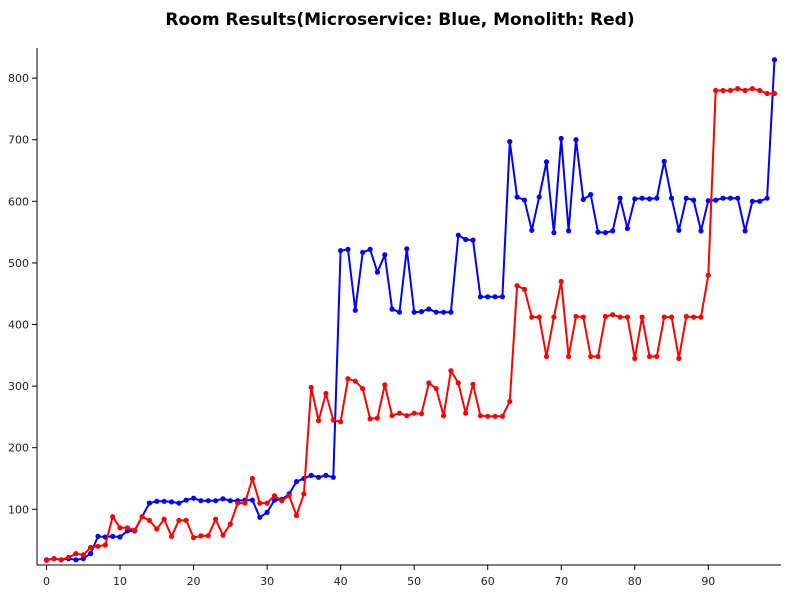 Image resolution: width=800 pixels, height=600 pixels. I want to click on y-tick-label: 800, so click(18, 78).